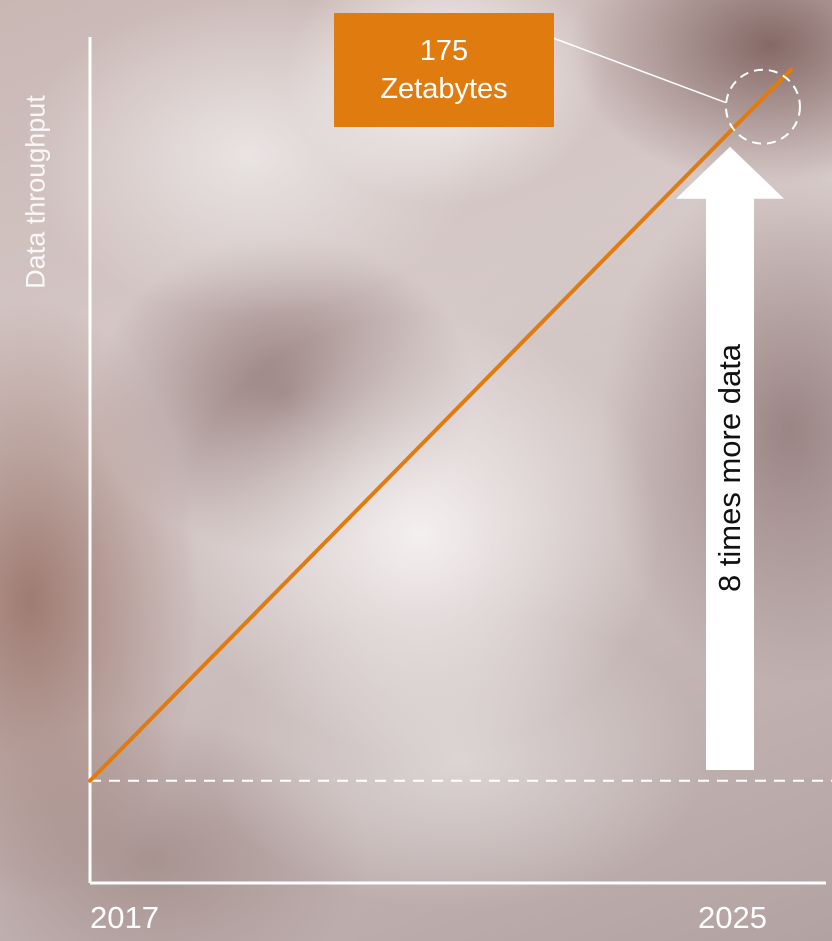 The height and width of the screenshot is (941, 832). I want to click on x-tick-label-end: 2025, so click(732, 917).